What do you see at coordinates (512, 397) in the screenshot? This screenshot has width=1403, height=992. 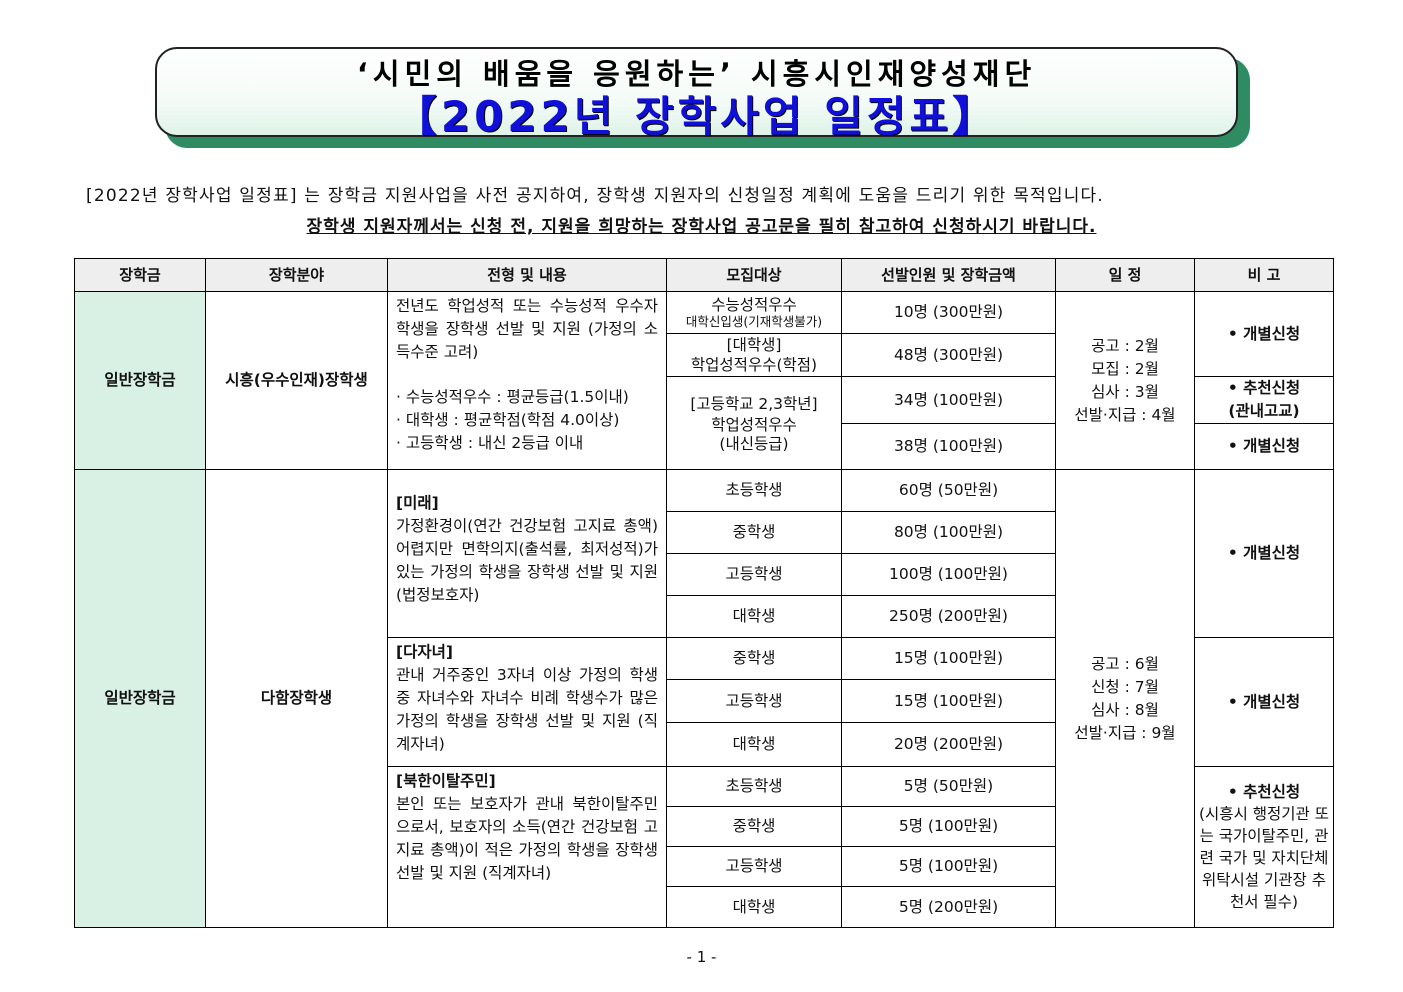 I see `desc-criteria: · 수능성적우수 : 평균등급(1.5이내)` at bounding box center [512, 397].